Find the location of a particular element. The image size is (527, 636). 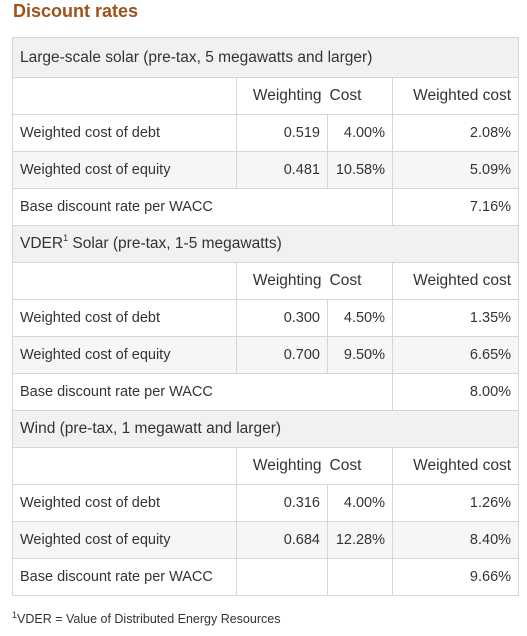

section-title: Wind (pre-tax, 1 megawatt and larger) is located at coordinates (265, 429).